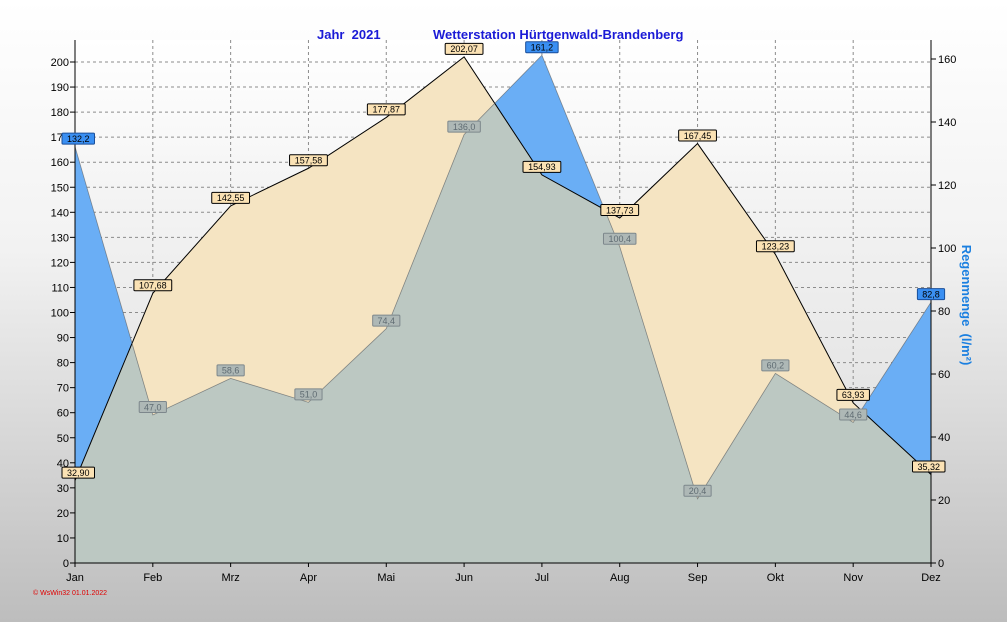 Image resolution: width=1007 pixels, height=622 pixels. Describe the element at coordinates (775, 578) in the screenshot. I see `x-tick-label: Okt` at that location.